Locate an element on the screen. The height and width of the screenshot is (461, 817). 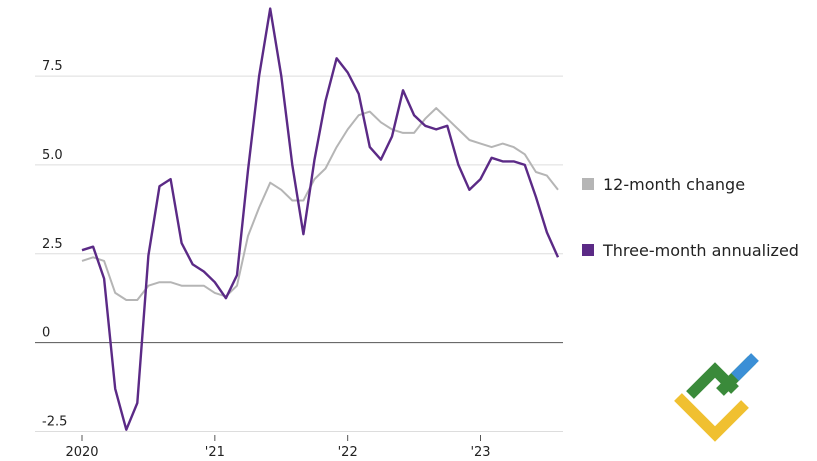
y-tick-label: 2.5 is located at coordinates (52, 244).